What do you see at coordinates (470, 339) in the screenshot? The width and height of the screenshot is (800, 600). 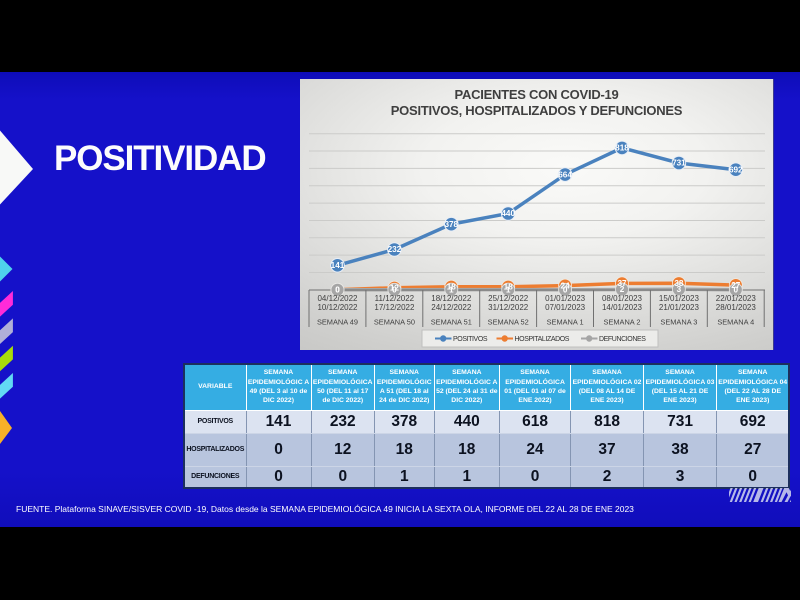 I see `svg-text: POSITIVOS` at bounding box center [470, 339].